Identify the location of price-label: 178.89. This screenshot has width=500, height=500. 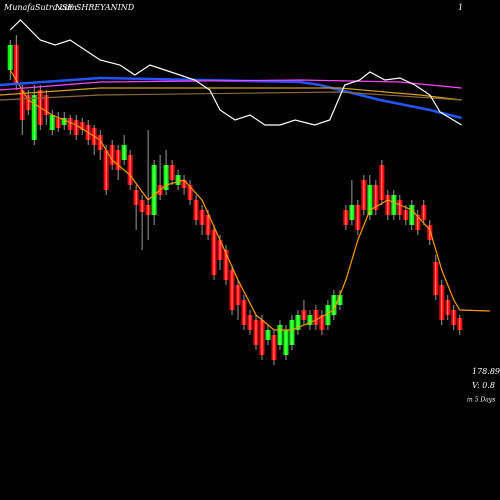
(486, 371).